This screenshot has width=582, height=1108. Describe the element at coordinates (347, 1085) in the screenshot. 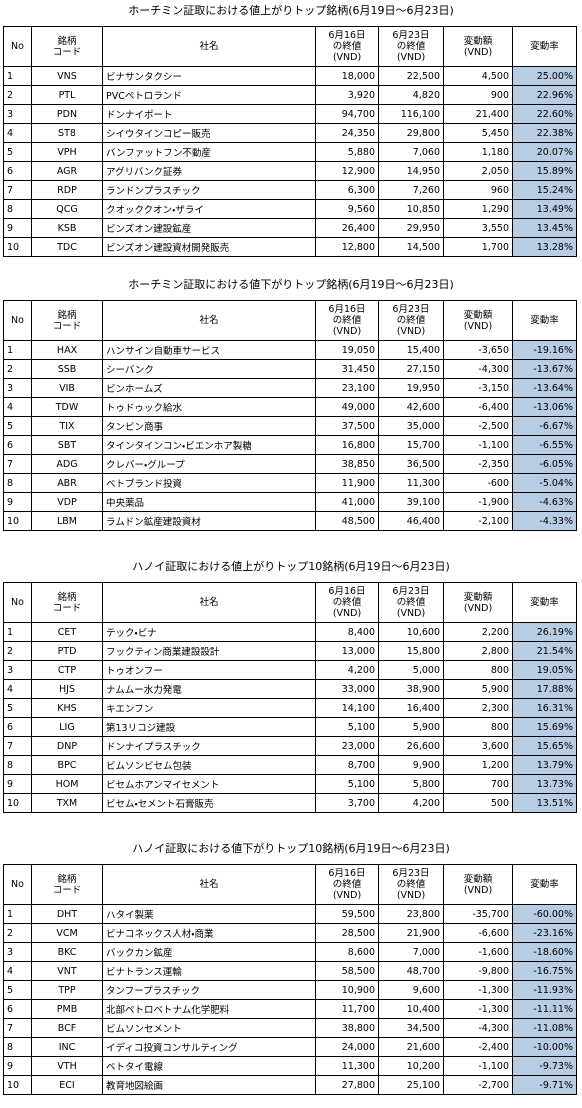

I see `table-cell: 27,800` at that location.